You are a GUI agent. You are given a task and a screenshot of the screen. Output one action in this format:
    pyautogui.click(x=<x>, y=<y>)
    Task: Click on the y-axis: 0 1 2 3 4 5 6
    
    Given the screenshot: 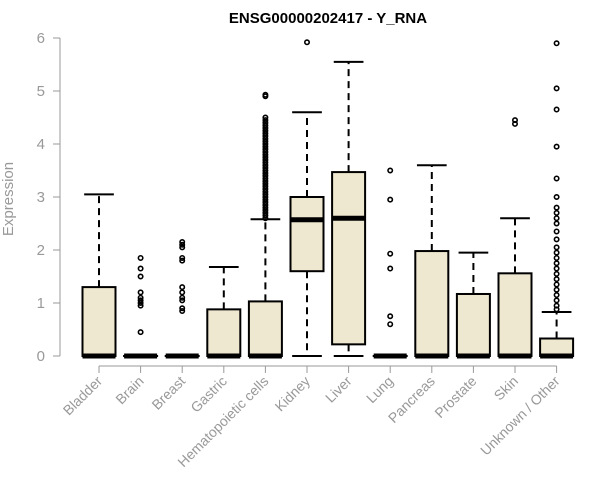 What is the action you would take?
    pyautogui.click(x=49, y=197)
    